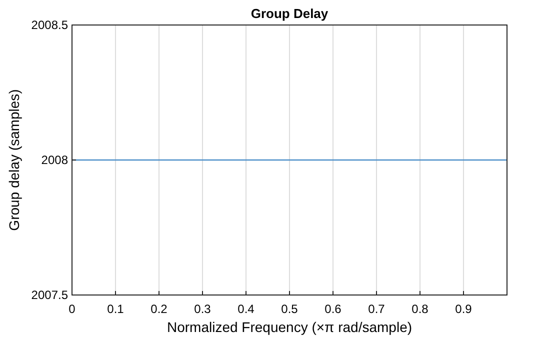 This screenshot has height=337, width=560. Describe the element at coordinates (115, 309) in the screenshot. I see `x-tick-label: 0.1` at that location.